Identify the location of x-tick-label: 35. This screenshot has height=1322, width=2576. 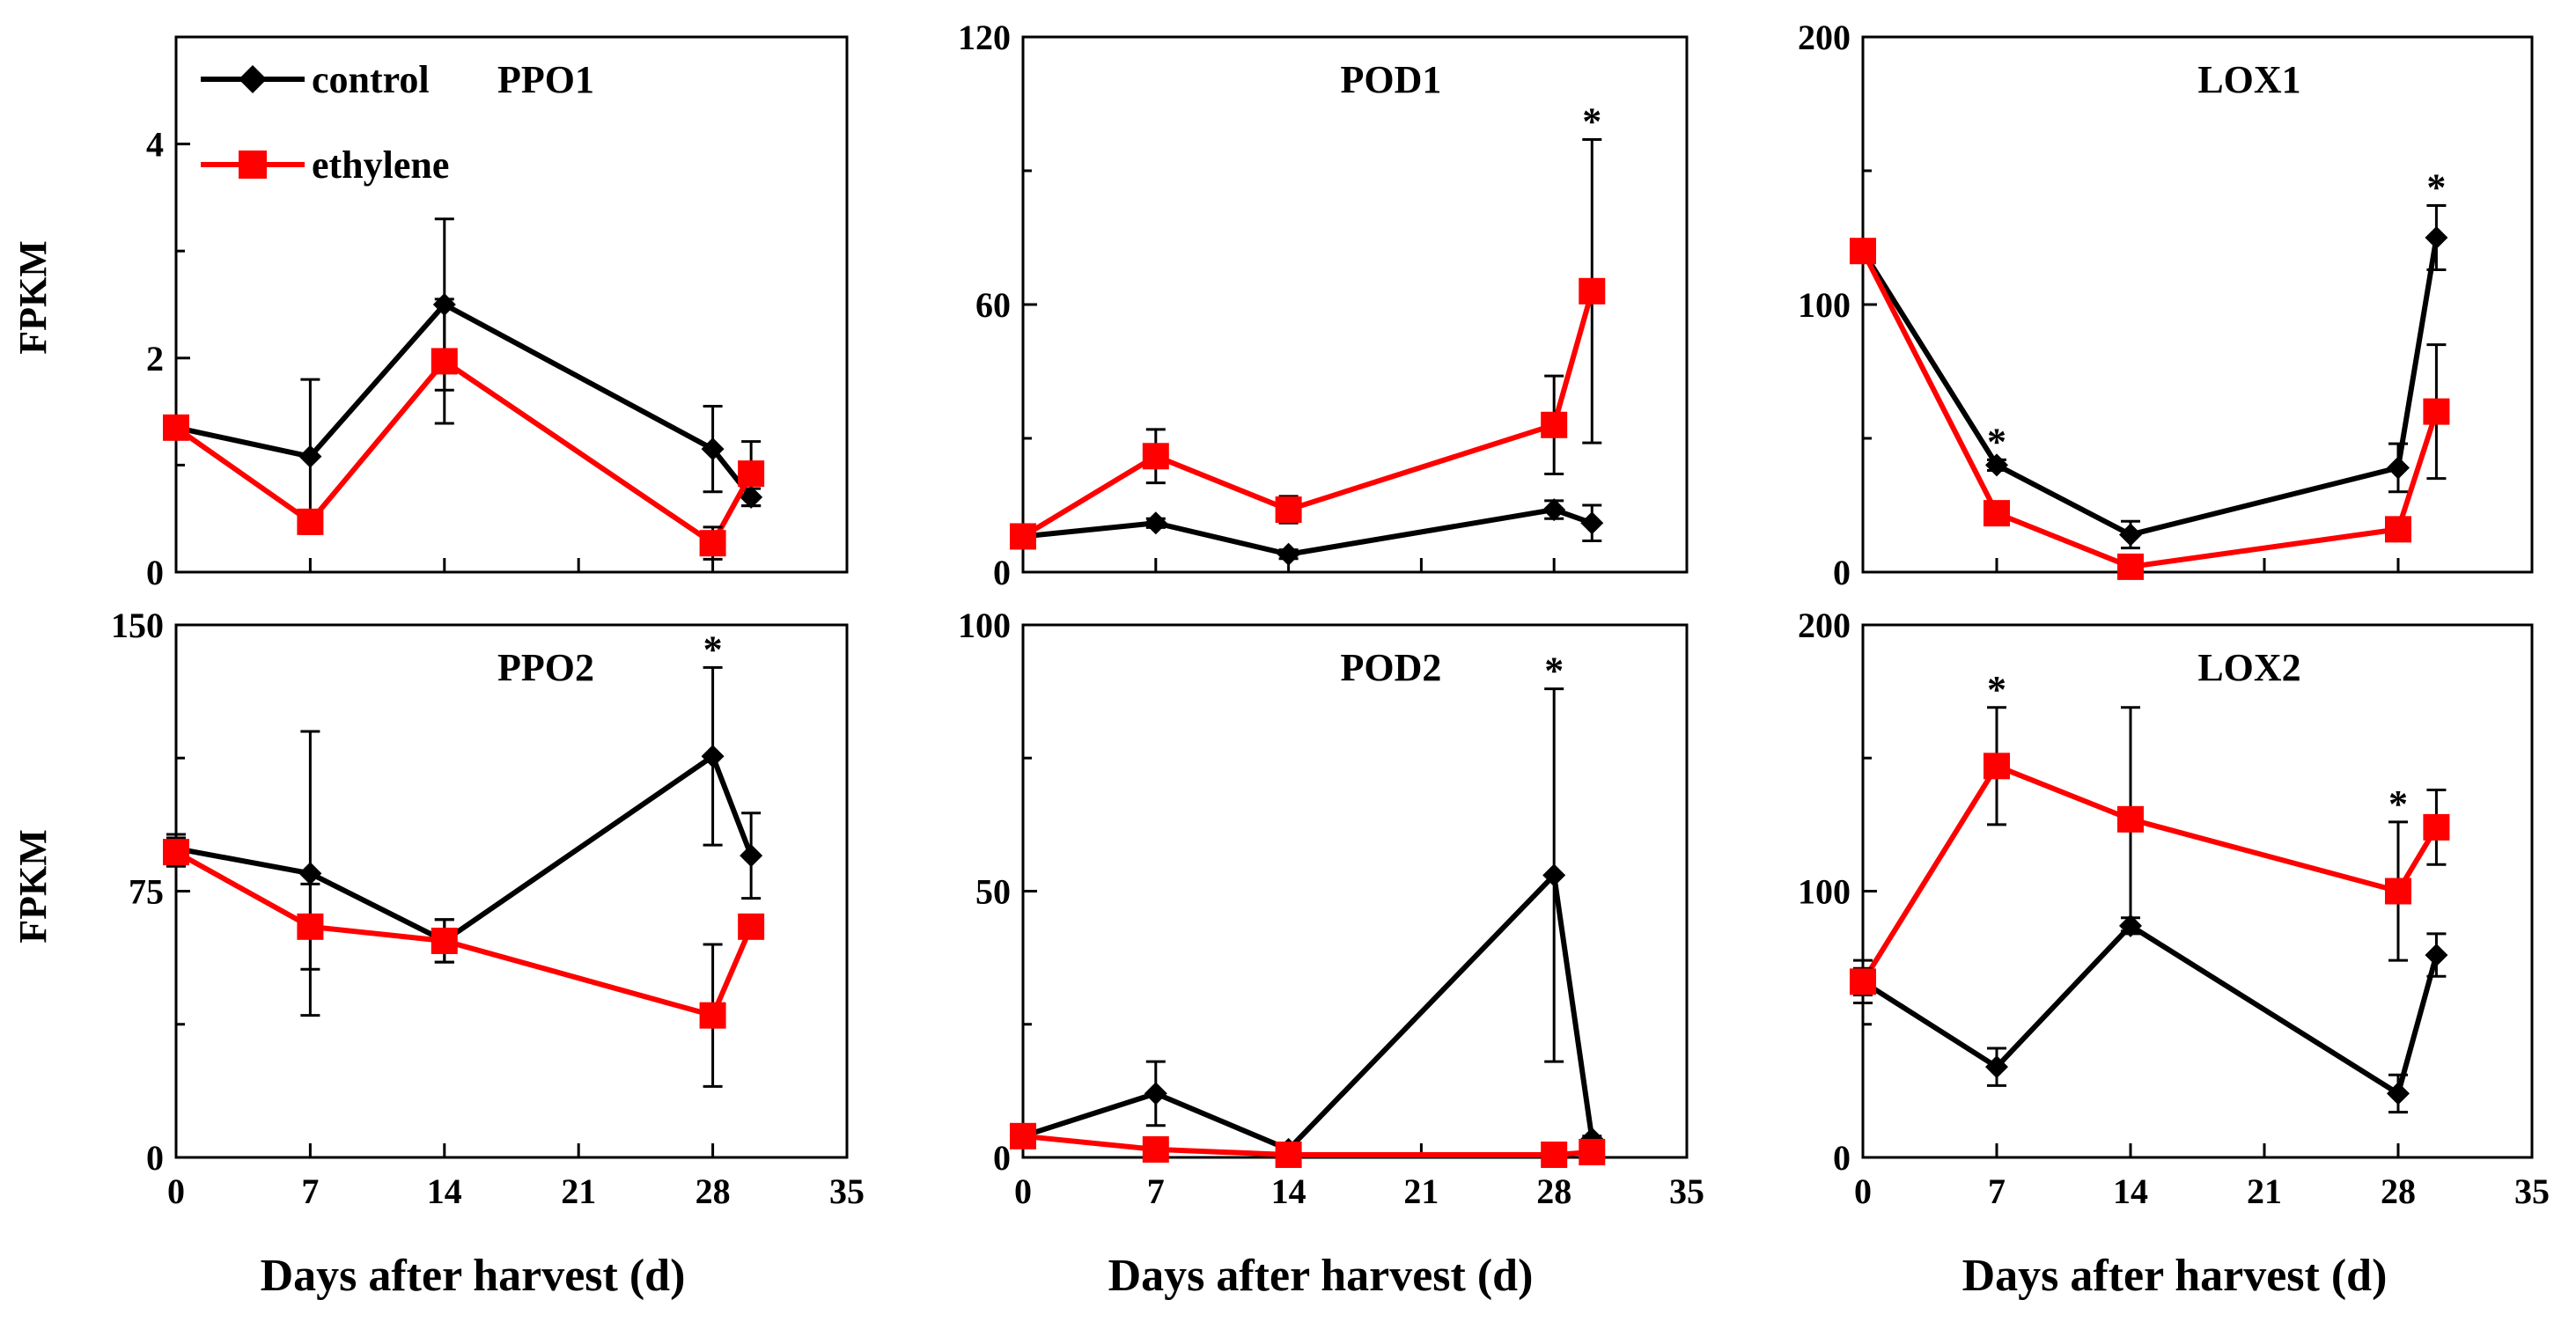
(2532, 1191).